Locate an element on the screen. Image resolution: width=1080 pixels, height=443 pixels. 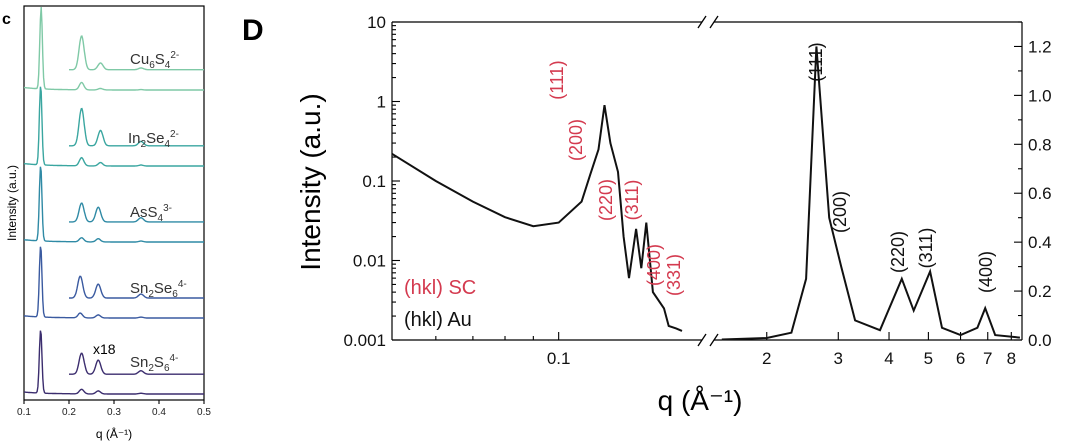
axis-break-top is located at coordinates (708, 22).